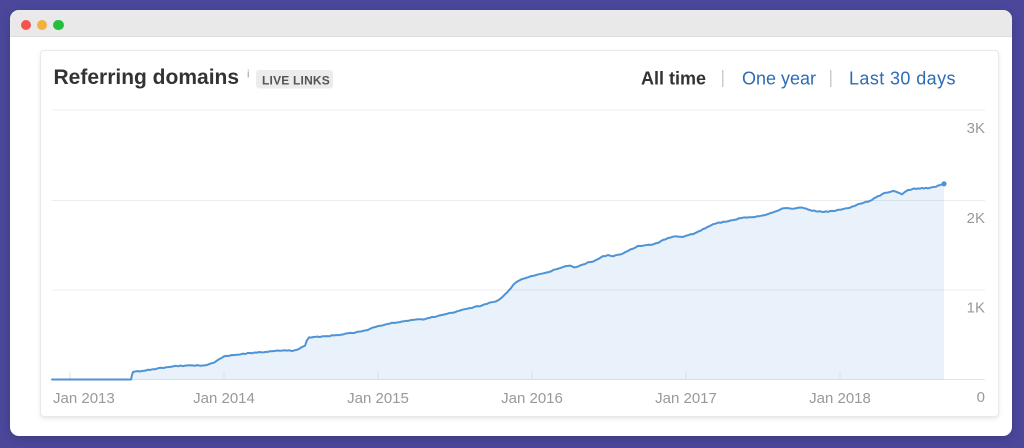  What do you see at coordinates (224, 398) in the screenshot?
I see `svg-text: Jan 2014` at bounding box center [224, 398].